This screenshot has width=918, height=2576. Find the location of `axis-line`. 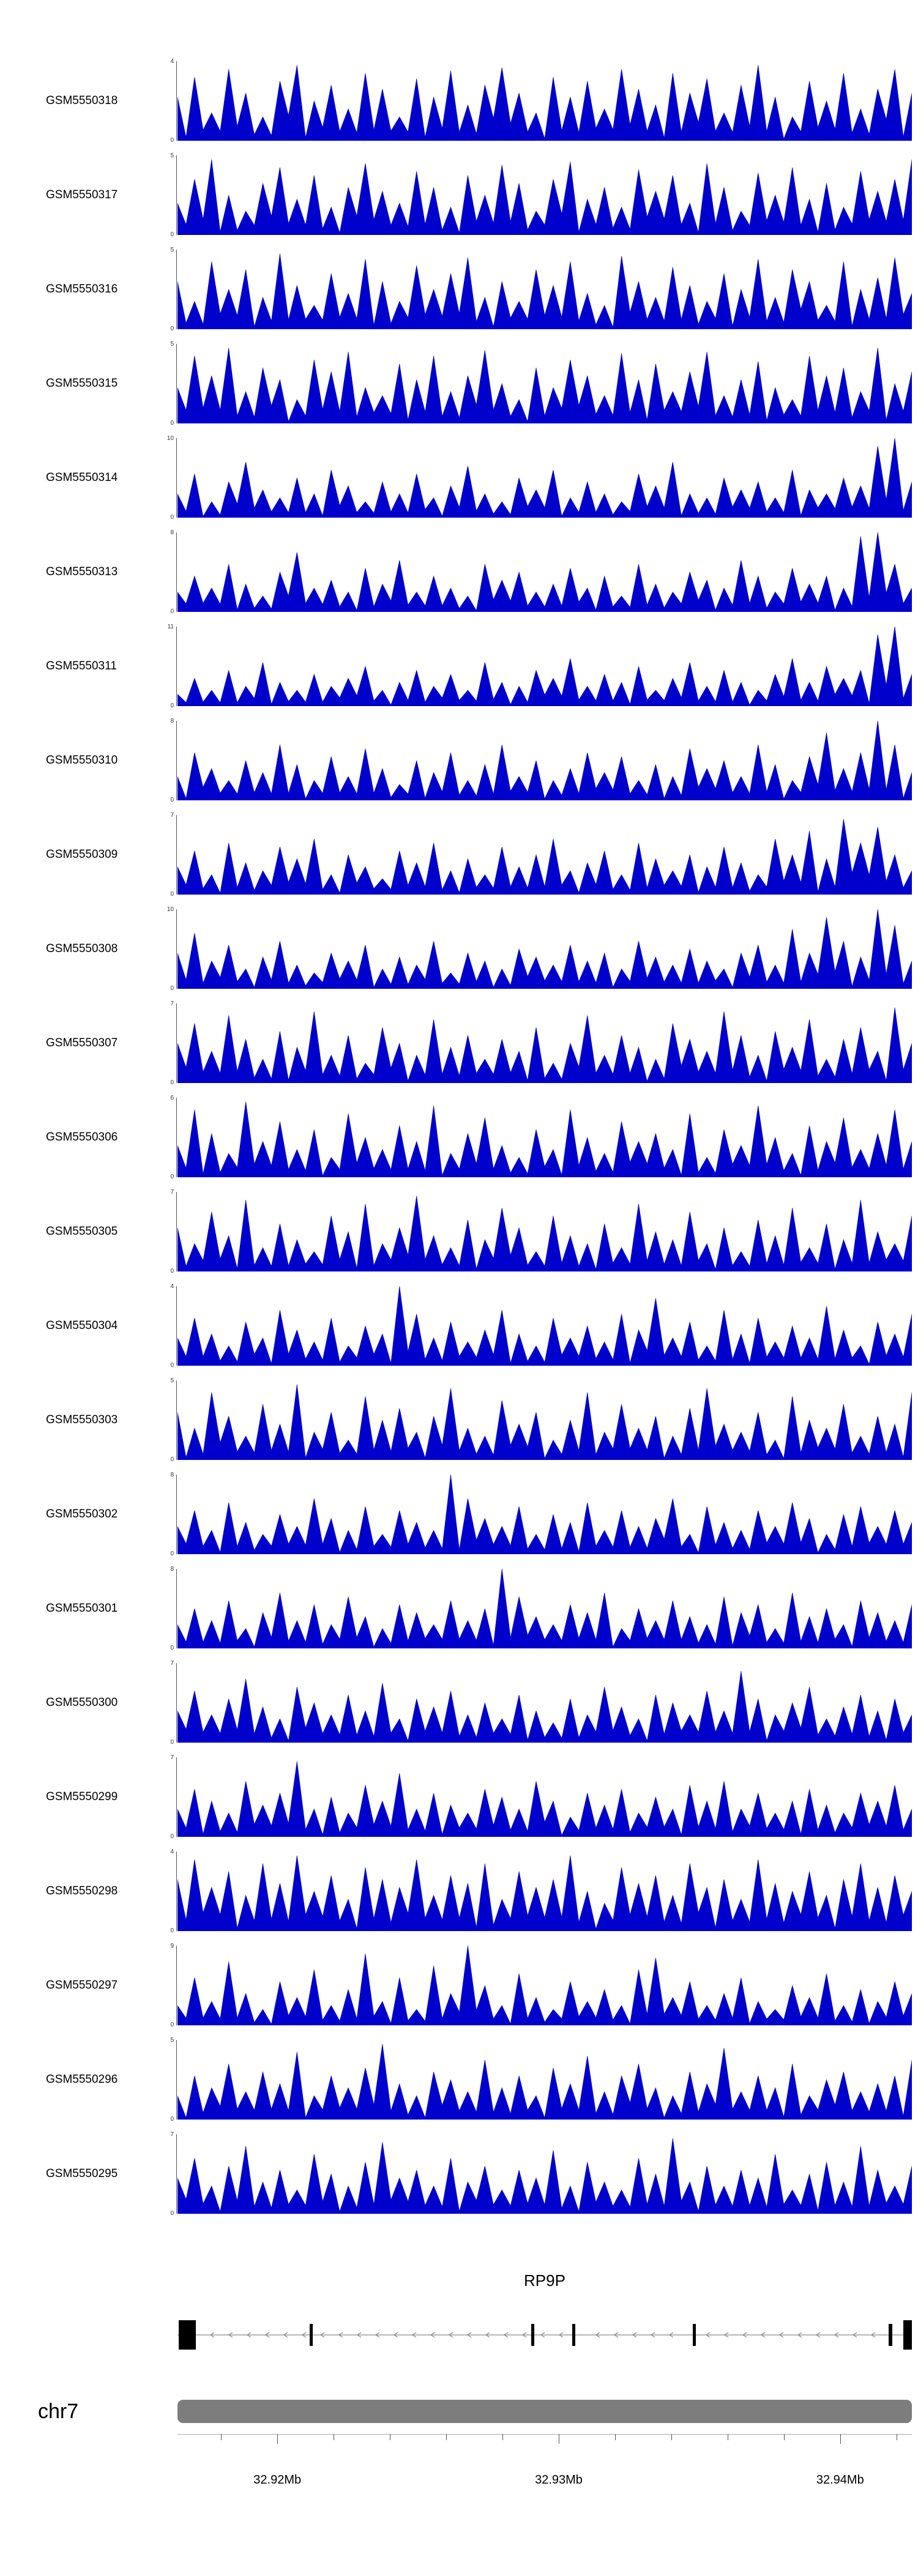

axis-line is located at coordinates (544, 2434).